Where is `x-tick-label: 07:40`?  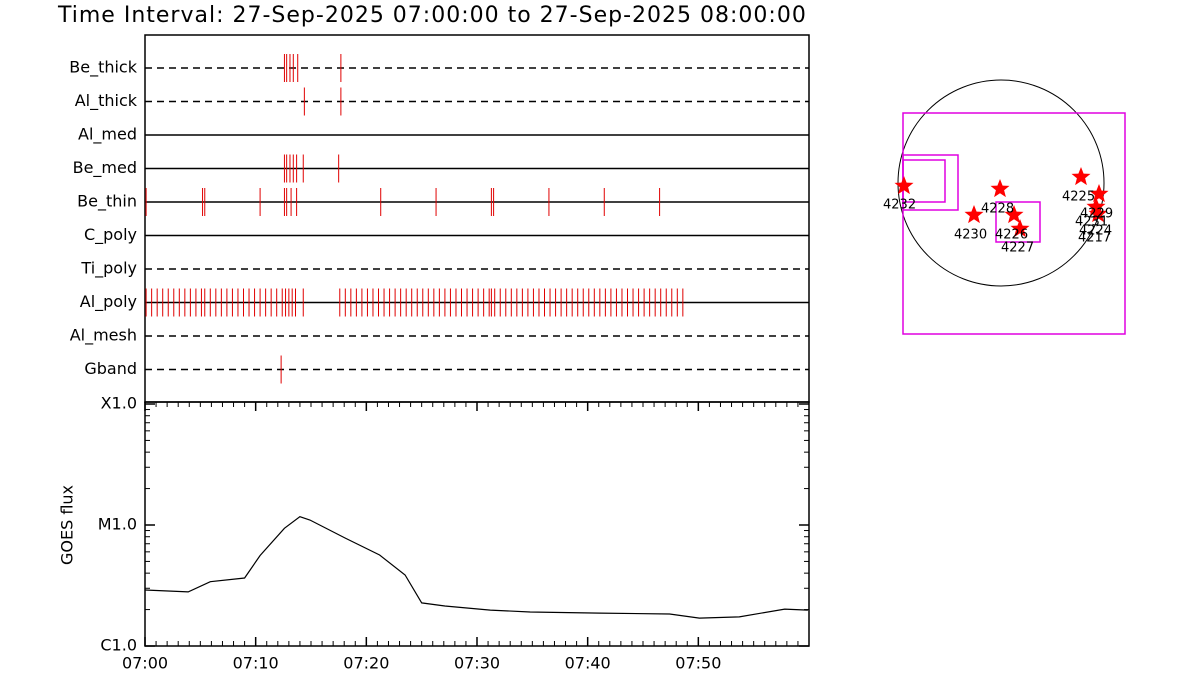 x-tick-label: 07:40 is located at coordinates (588, 663).